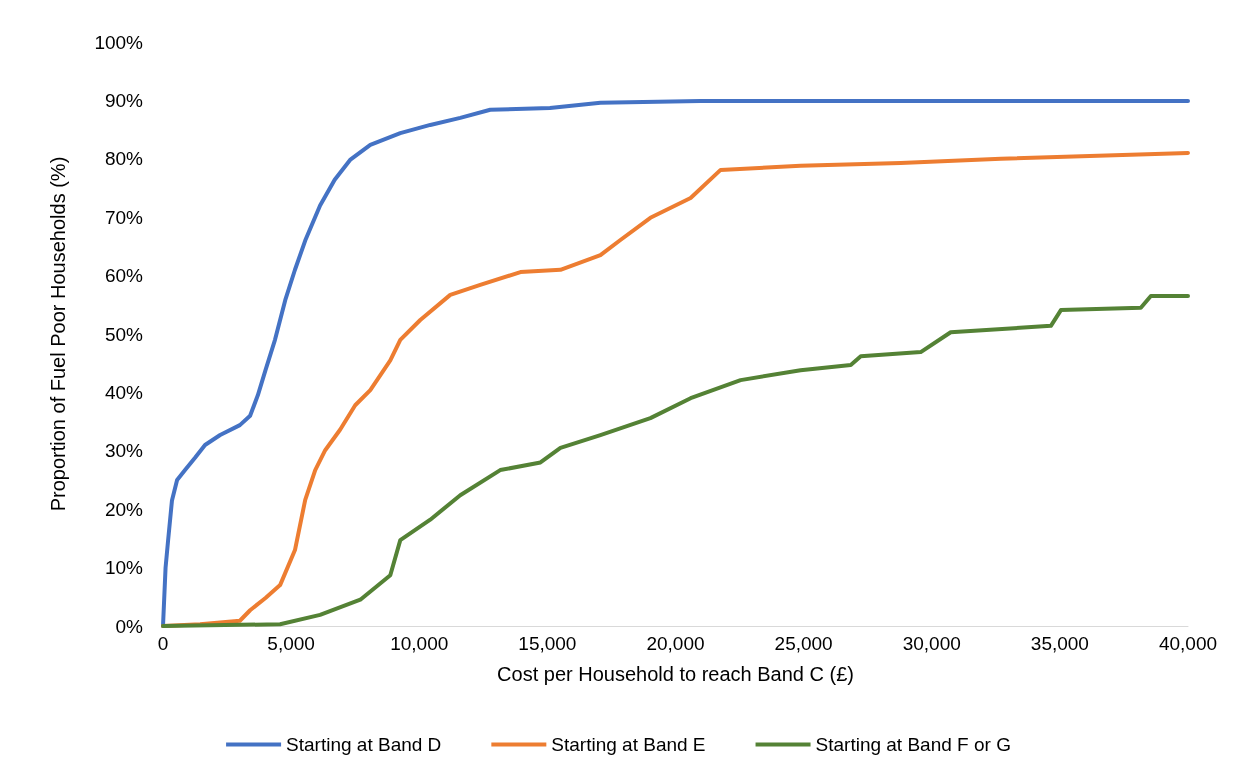 This screenshot has width=1237, height=769. Describe the element at coordinates (129, 626) in the screenshot. I see `y-tick-label: 0%` at that location.